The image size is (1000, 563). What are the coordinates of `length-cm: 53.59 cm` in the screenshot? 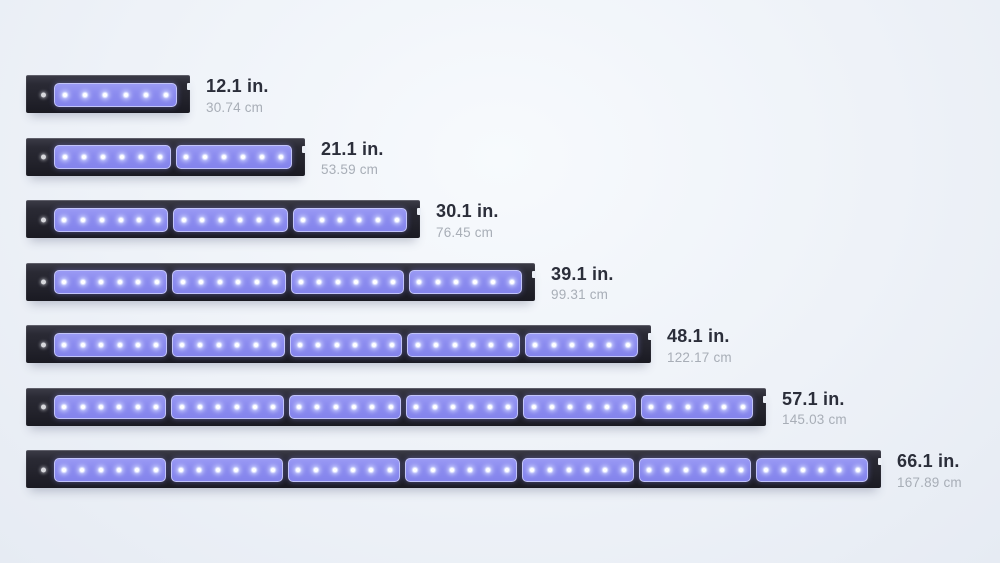 It's located at (350, 170).